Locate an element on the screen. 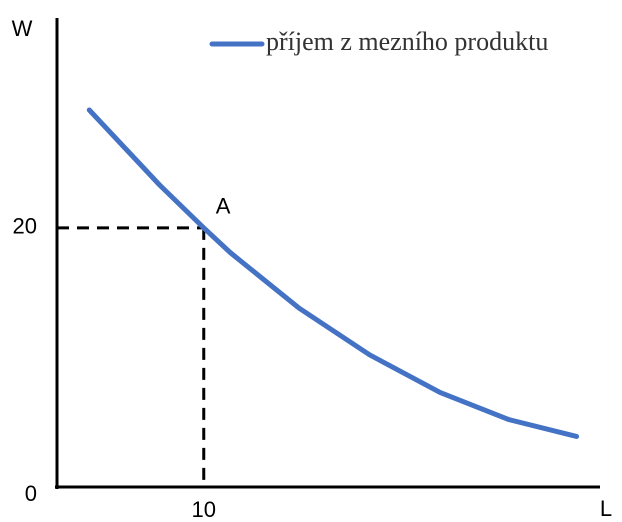  x-tick-label: 10 is located at coordinates (204, 509).